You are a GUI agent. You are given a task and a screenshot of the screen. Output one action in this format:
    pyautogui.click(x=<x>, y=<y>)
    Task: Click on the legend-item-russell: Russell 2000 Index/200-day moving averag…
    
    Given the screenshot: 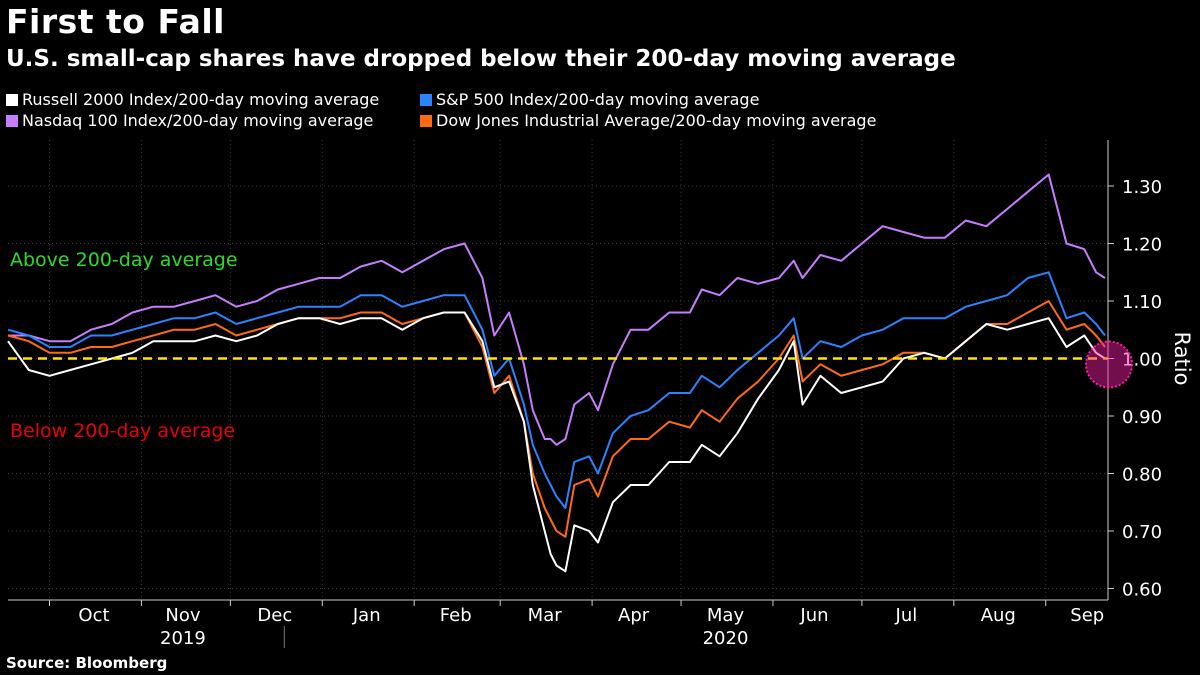 What is the action you would take?
    pyautogui.click(x=192, y=99)
    